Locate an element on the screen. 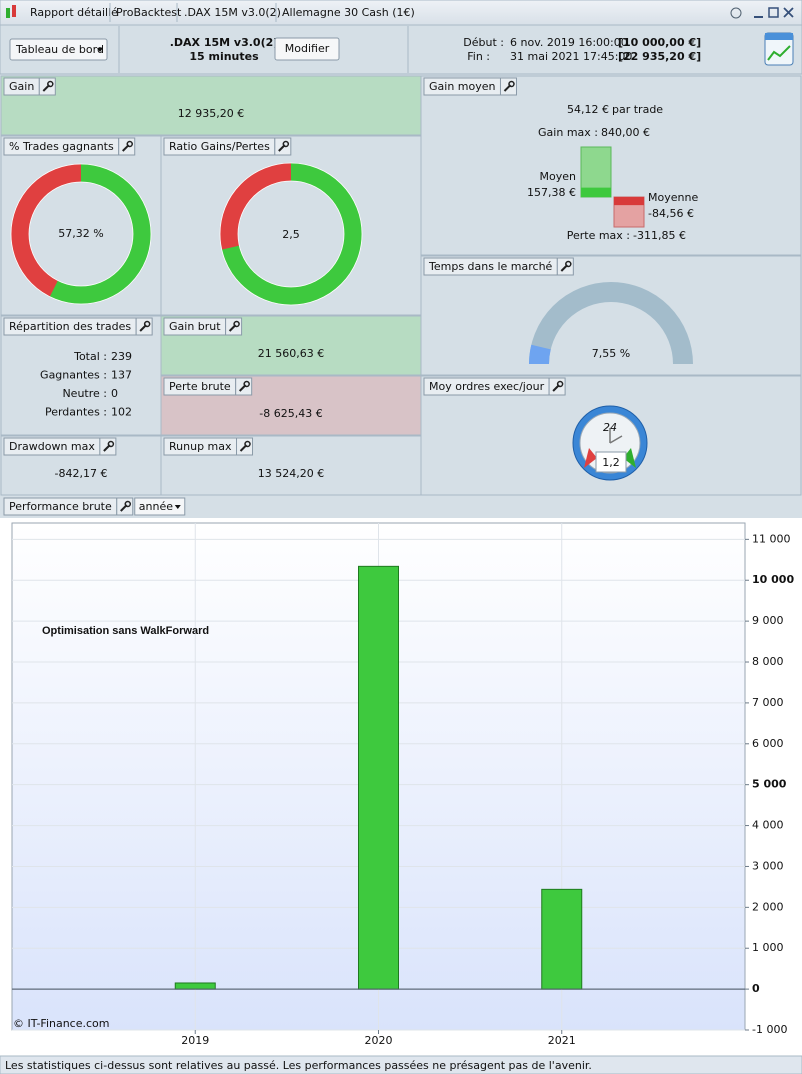  y-tick-label: 0 is located at coordinates (756, 988).